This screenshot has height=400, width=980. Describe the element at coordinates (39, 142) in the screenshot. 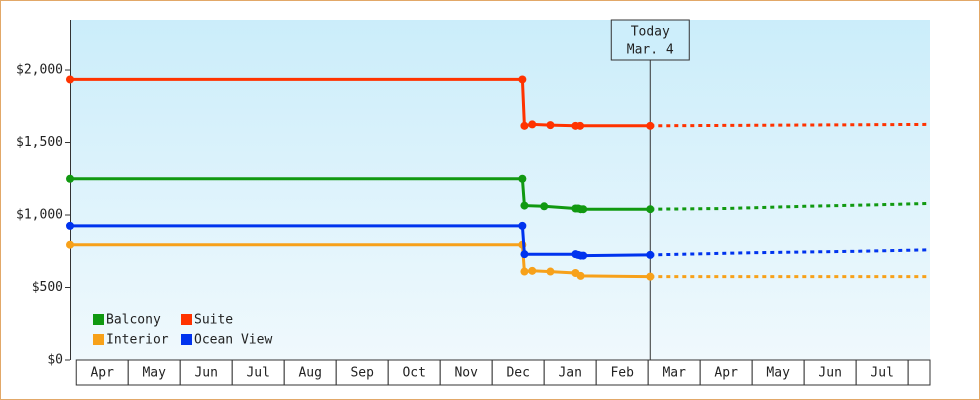

I see `y-tick-label: $1,500` at that location.